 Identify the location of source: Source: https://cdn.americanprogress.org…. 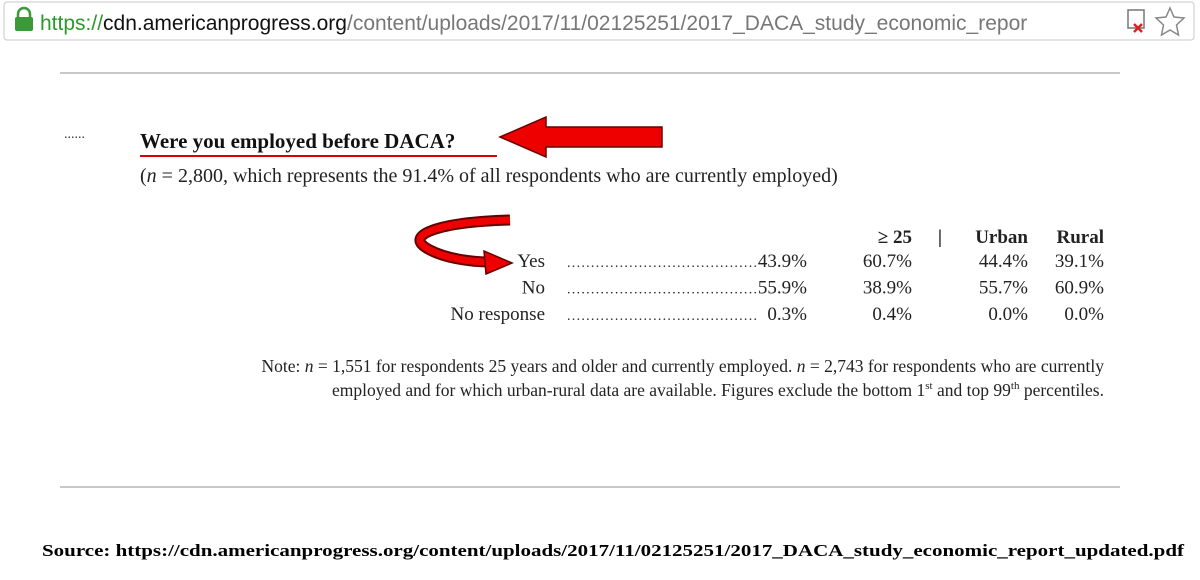
(613, 550).